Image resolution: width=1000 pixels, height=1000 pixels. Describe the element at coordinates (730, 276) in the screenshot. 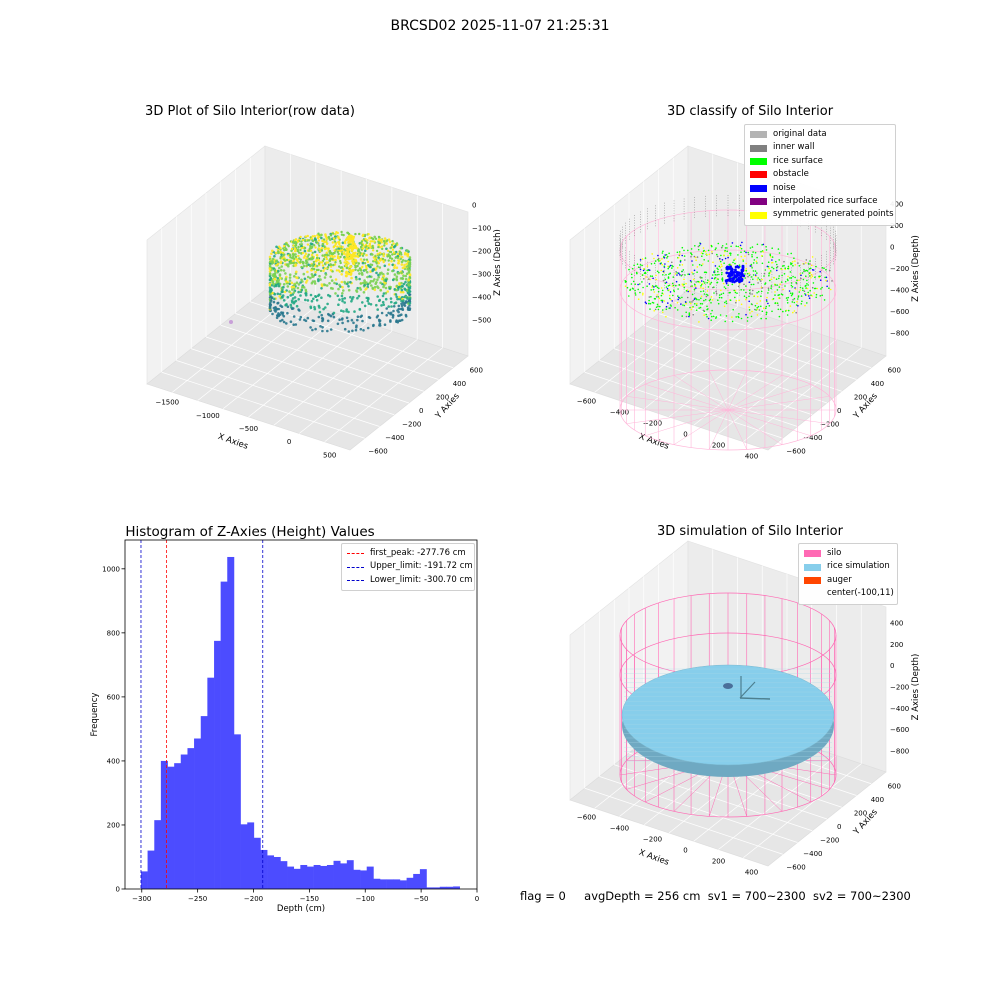

I see `noise-point` at that location.